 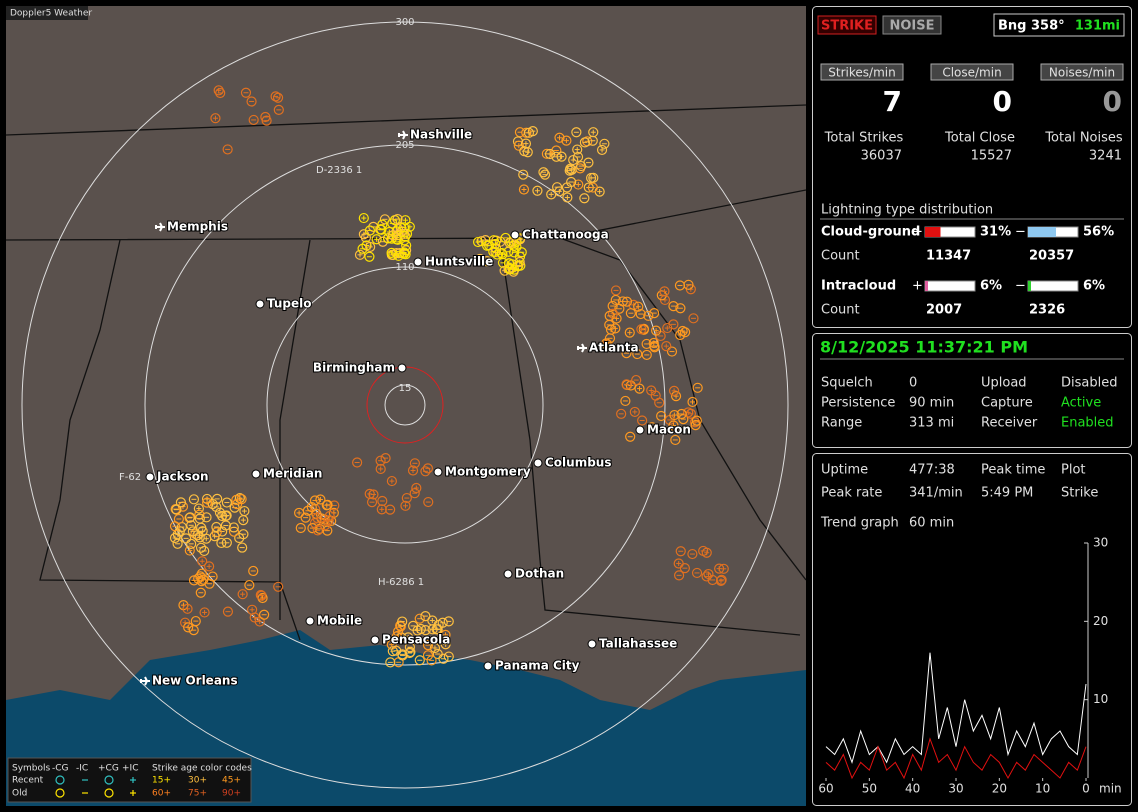 I want to click on city-label: Huntsville, so click(x=459, y=262).